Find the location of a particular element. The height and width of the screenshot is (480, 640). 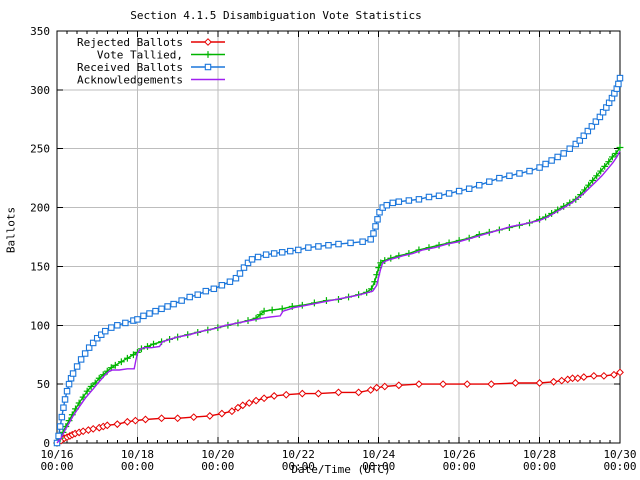

legend-entry: Acknowledgements is located at coordinates (151, 80).